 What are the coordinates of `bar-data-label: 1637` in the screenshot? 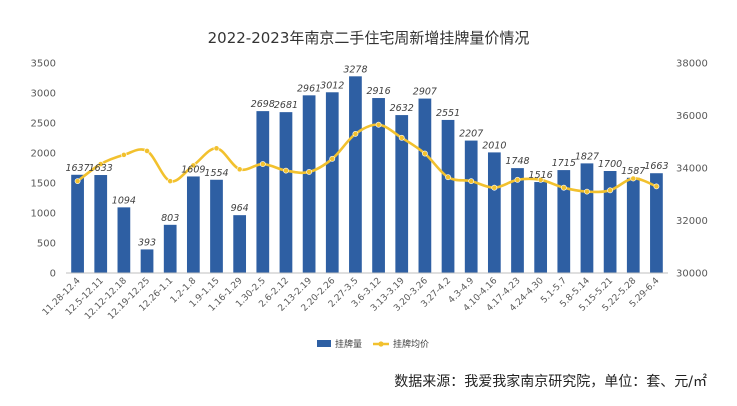 It's located at (77, 168).